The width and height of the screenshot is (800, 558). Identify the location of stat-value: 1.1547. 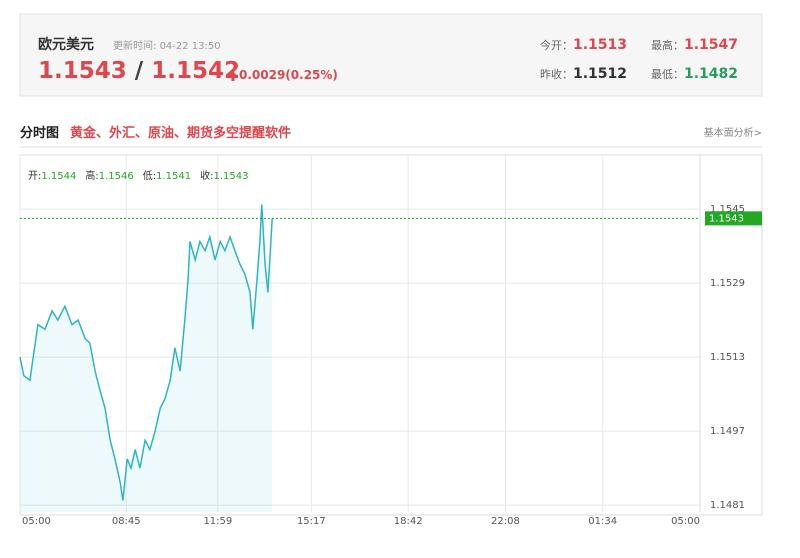
(711, 45).